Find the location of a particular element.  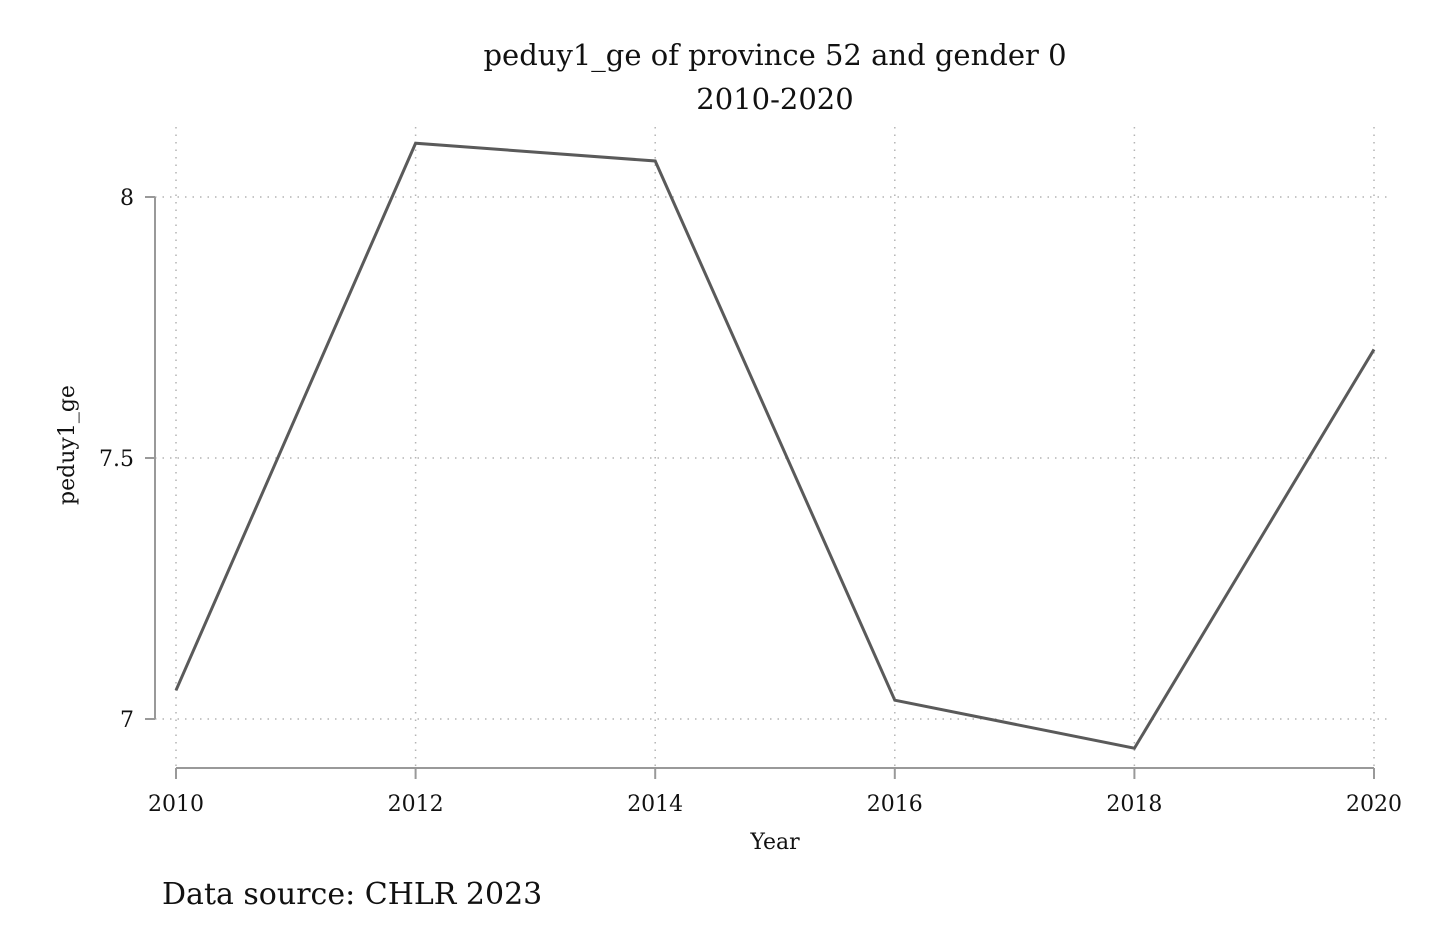

chart-title: peduy1_ge of province 52 and gender 0 is located at coordinates (774, 55).